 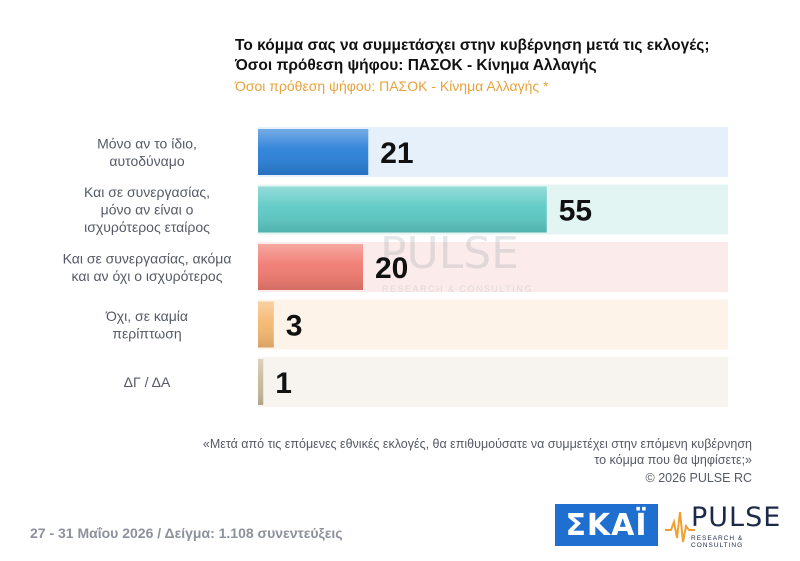 I want to click on pulse-logo-name: PULSE, so click(x=736, y=517).